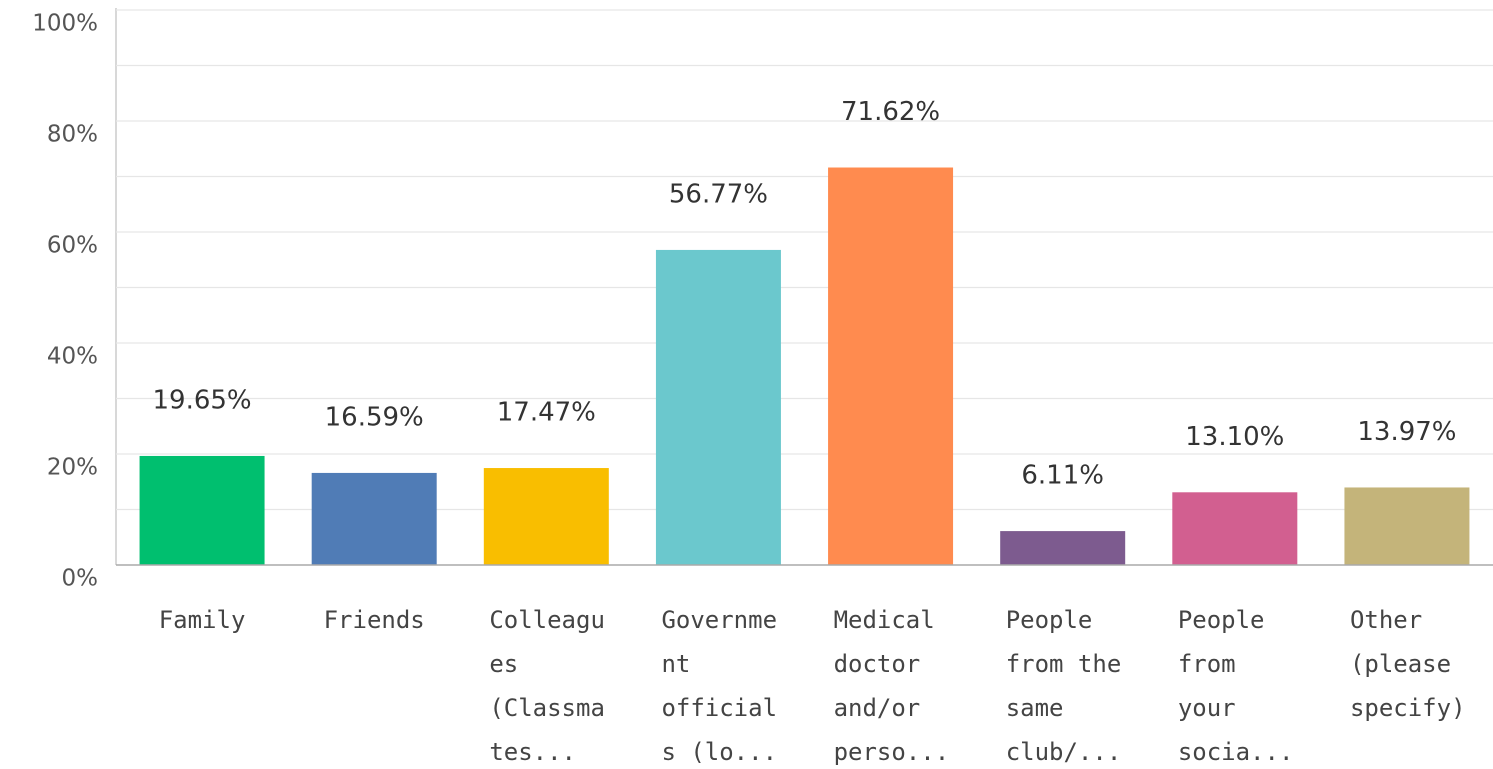 The image size is (1493, 769). Describe the element at coordinates (1064, 664) in the screenshot. I see `x-tick-label: from the` at that location.